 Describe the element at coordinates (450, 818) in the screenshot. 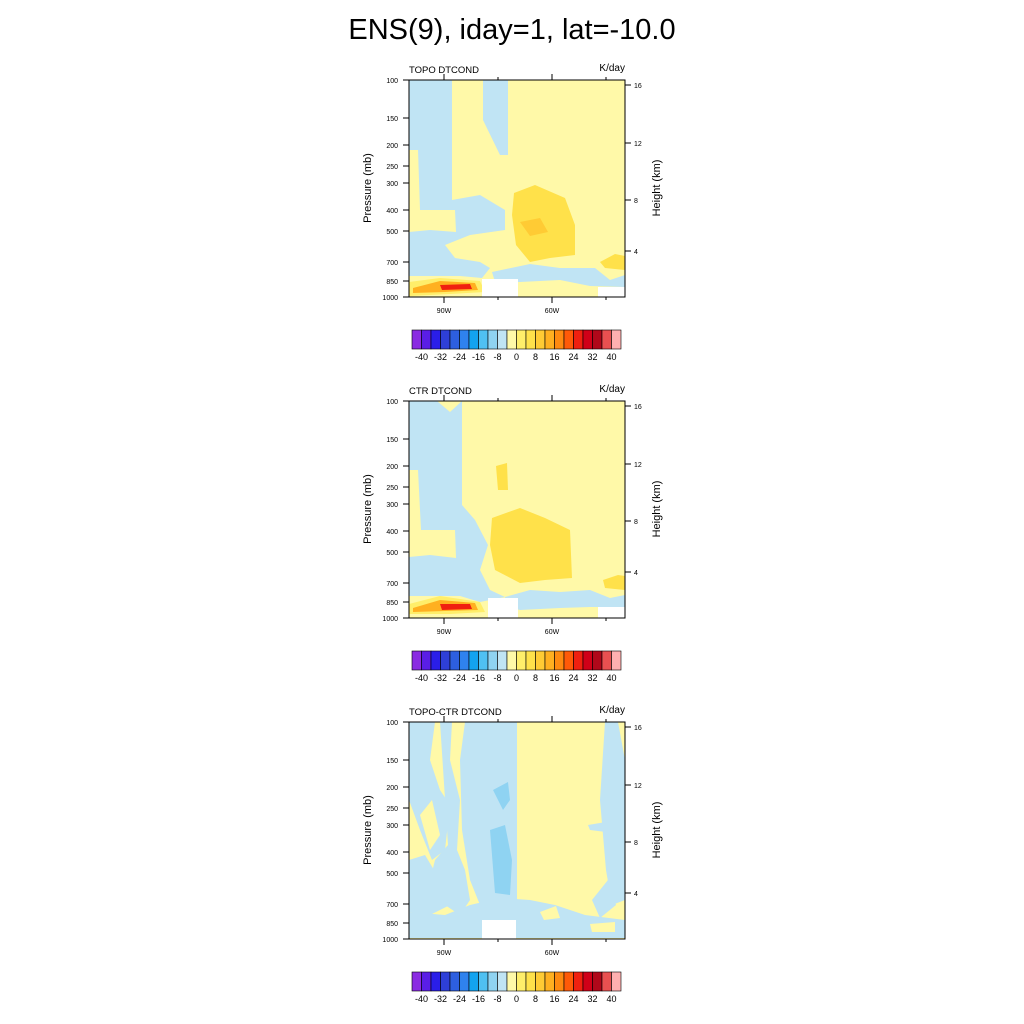

I see `contour-cool-west-b` at that location.